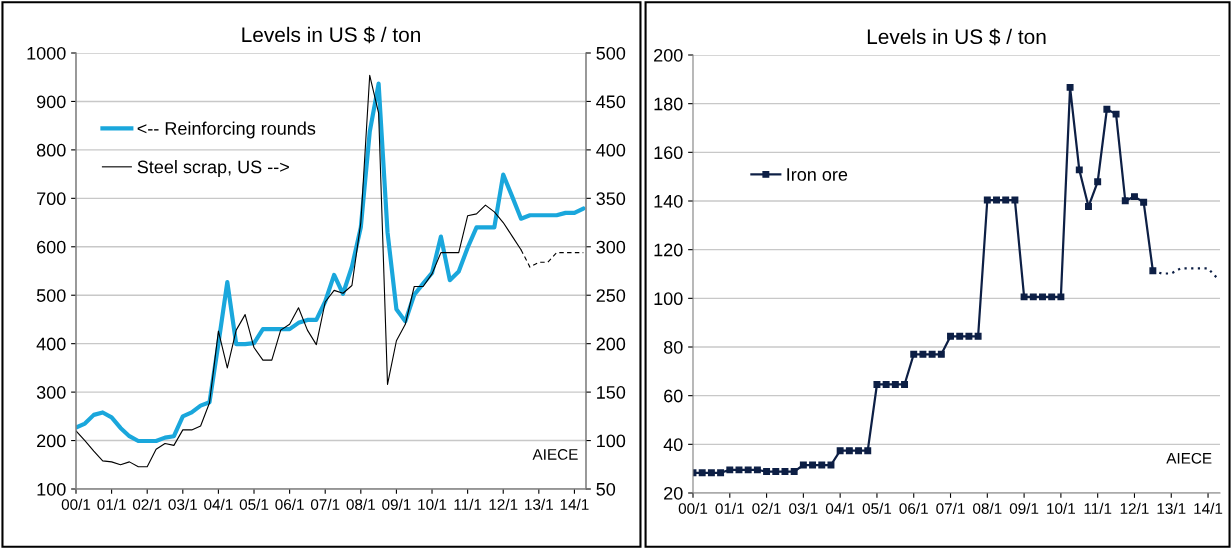 This screenshot has width=1232, height=549. What do you see at coordinates (213, 168) in the screenshot?
I see `legend-label: Steel scrap, US -->` at bounding box center [213, 168].